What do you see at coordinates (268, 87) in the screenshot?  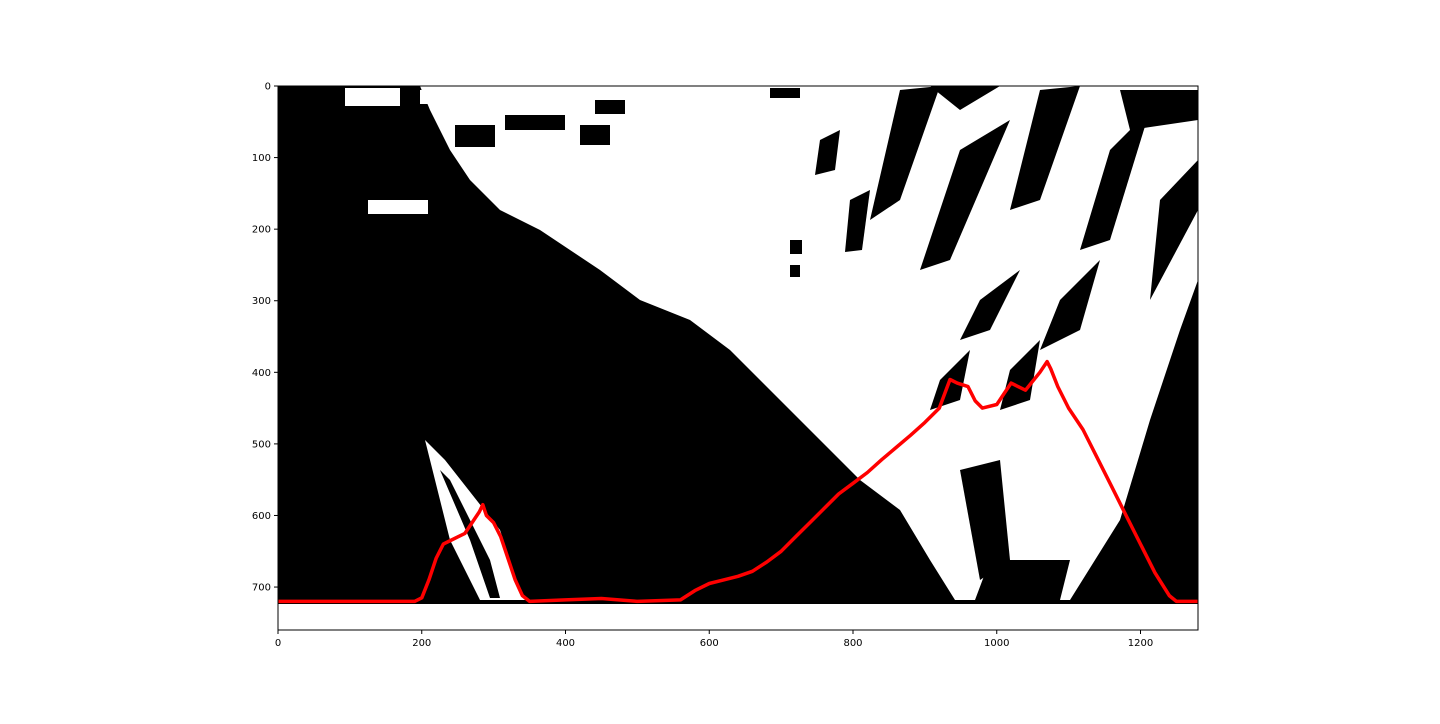 I see `y-tick-label: 0` at bounding box center [268, 87].